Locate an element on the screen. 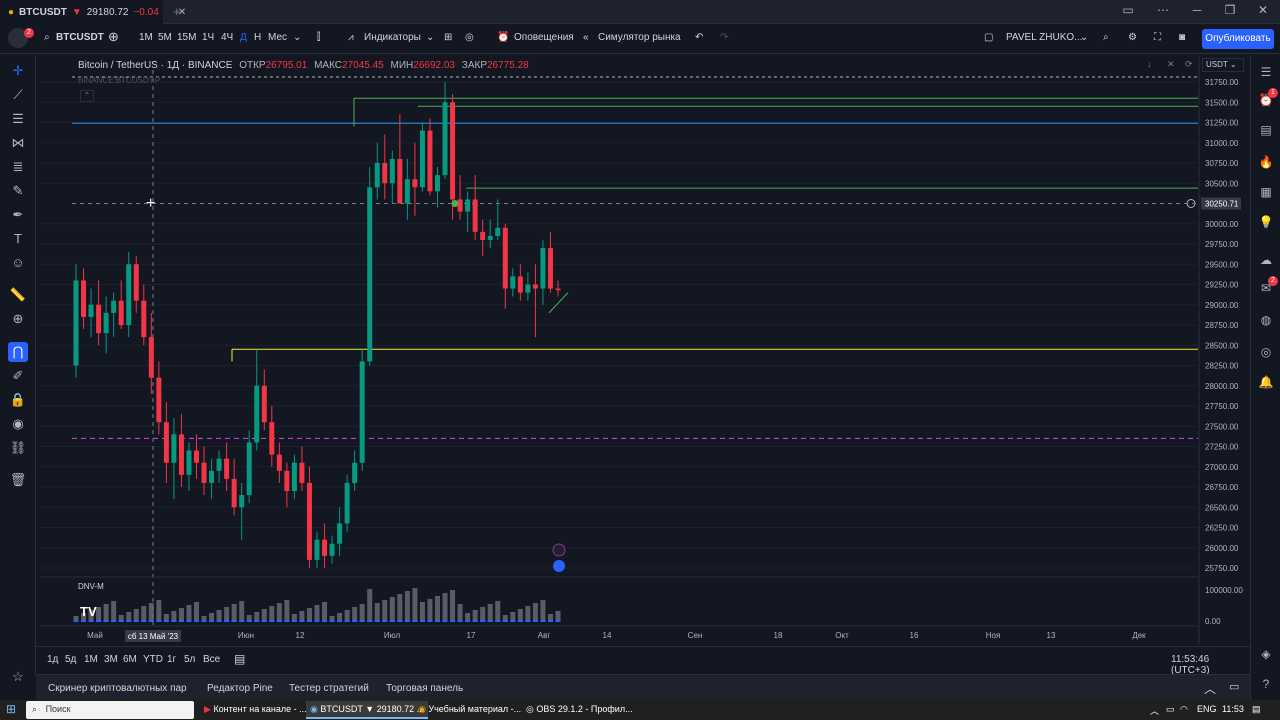 The width and height of the screenshot is (1280, 720). pen-icon: ✒ is located at coordinates (18, 214).